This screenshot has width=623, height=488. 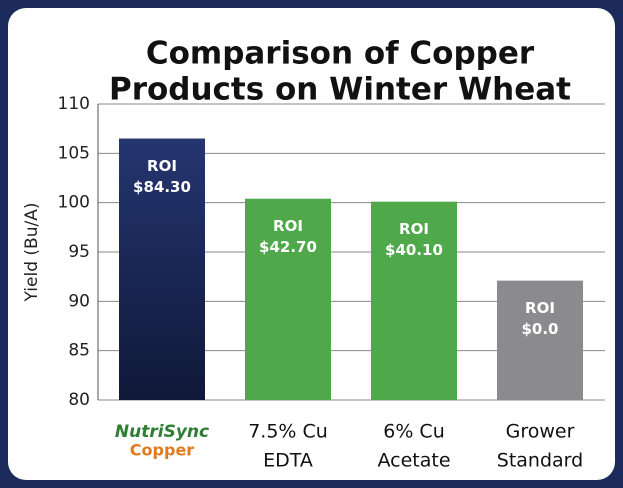 What do you see at coordinates (32, 253) in the screenshot?
I see `y-axis-label: Yield (Bu/A)` at bounding box center [32, 253].